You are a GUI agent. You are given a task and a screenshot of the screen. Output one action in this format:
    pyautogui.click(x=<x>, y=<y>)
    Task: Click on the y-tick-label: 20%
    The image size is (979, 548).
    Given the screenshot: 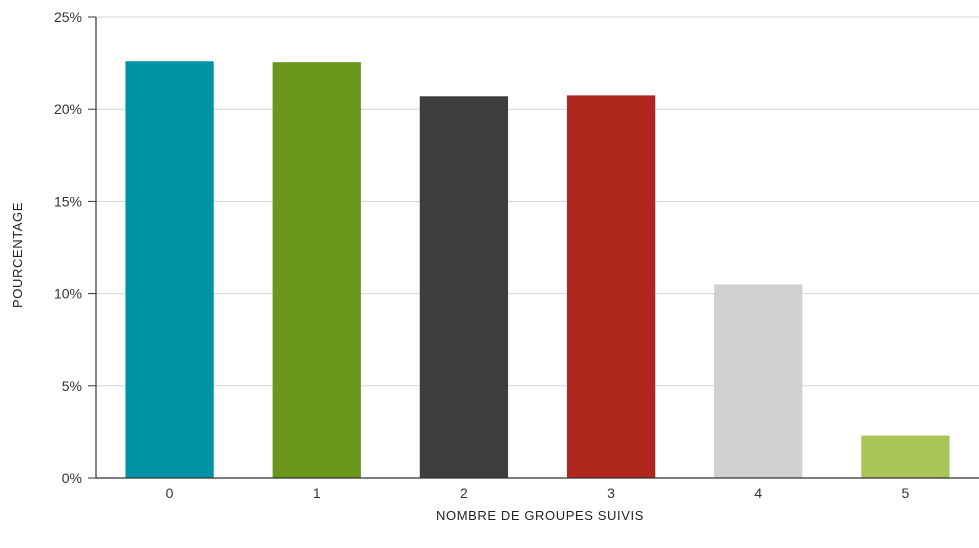 What is the action you would take?
    pyautogui.click(x=68, y=109)
    